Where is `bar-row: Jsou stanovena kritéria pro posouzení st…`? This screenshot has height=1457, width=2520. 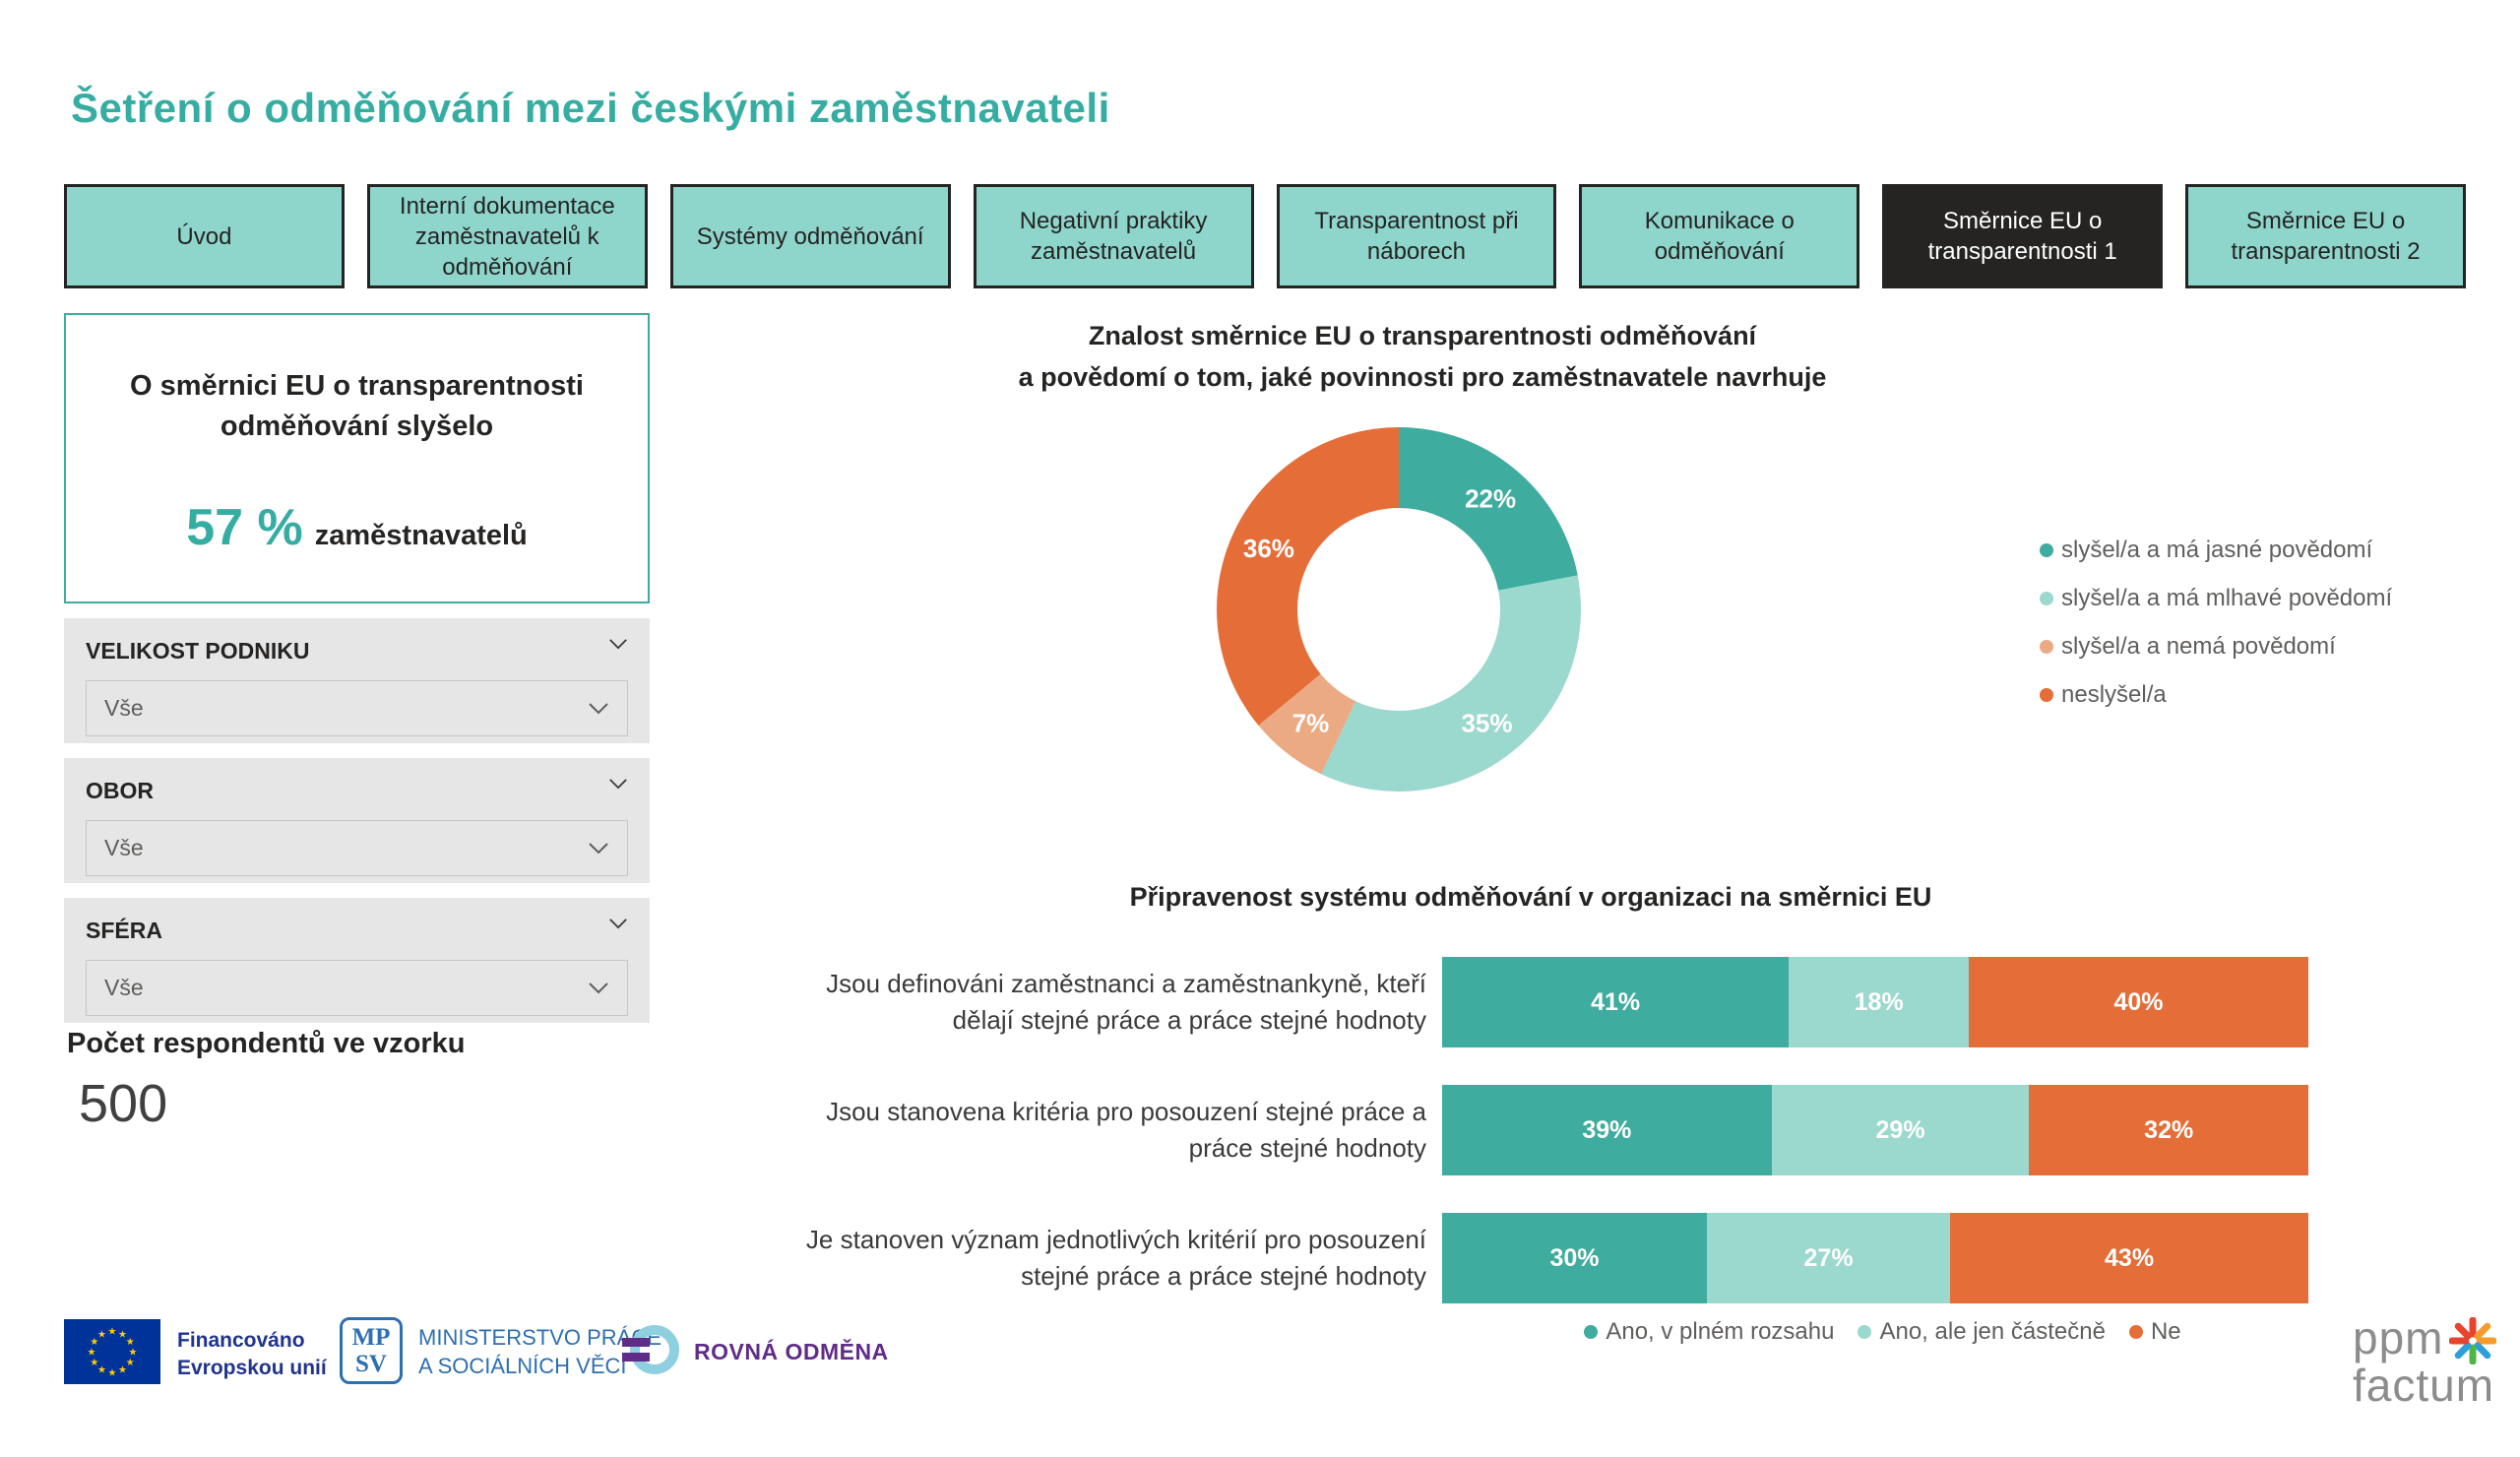 bar-row: Jsou stanovena kritéria pro posouzení st… is located at coordinates (1540, 1130).